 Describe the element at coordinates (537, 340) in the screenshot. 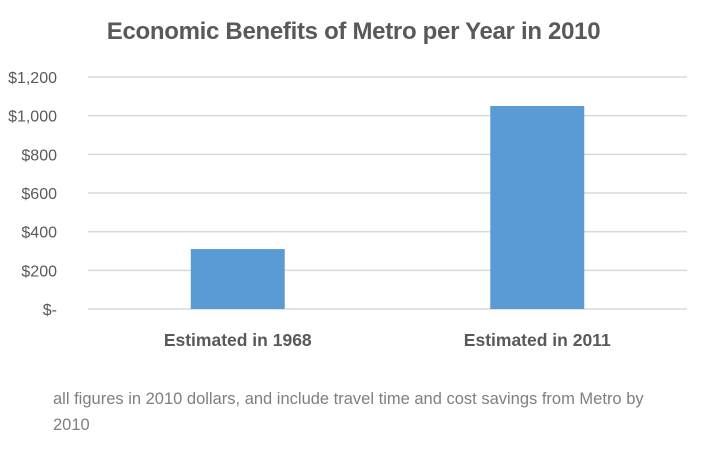

I see `x-tick-label: Estimated in 2011` at that location.